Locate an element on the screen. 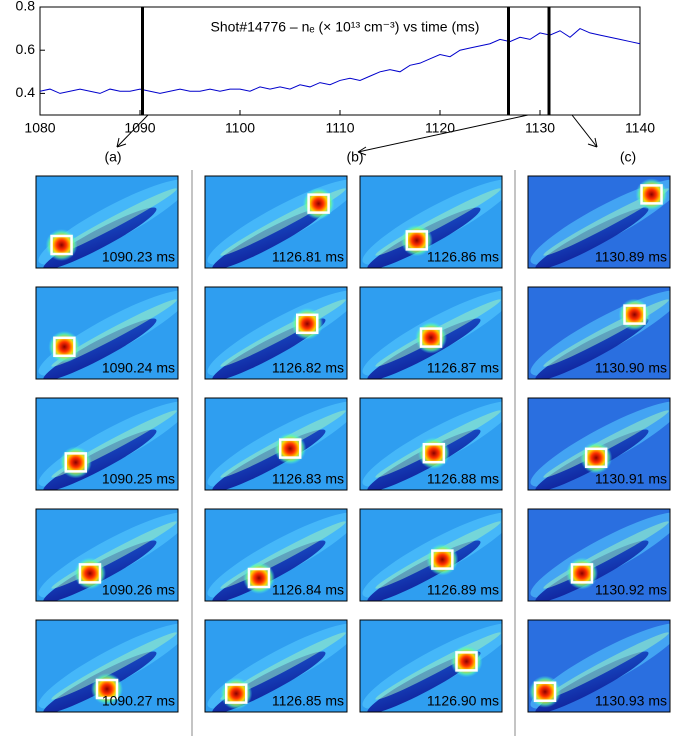 The width and height of the screenshot is (687, 741). panel-time-label: 1090.27 ms is located at coordinates (138, 701).